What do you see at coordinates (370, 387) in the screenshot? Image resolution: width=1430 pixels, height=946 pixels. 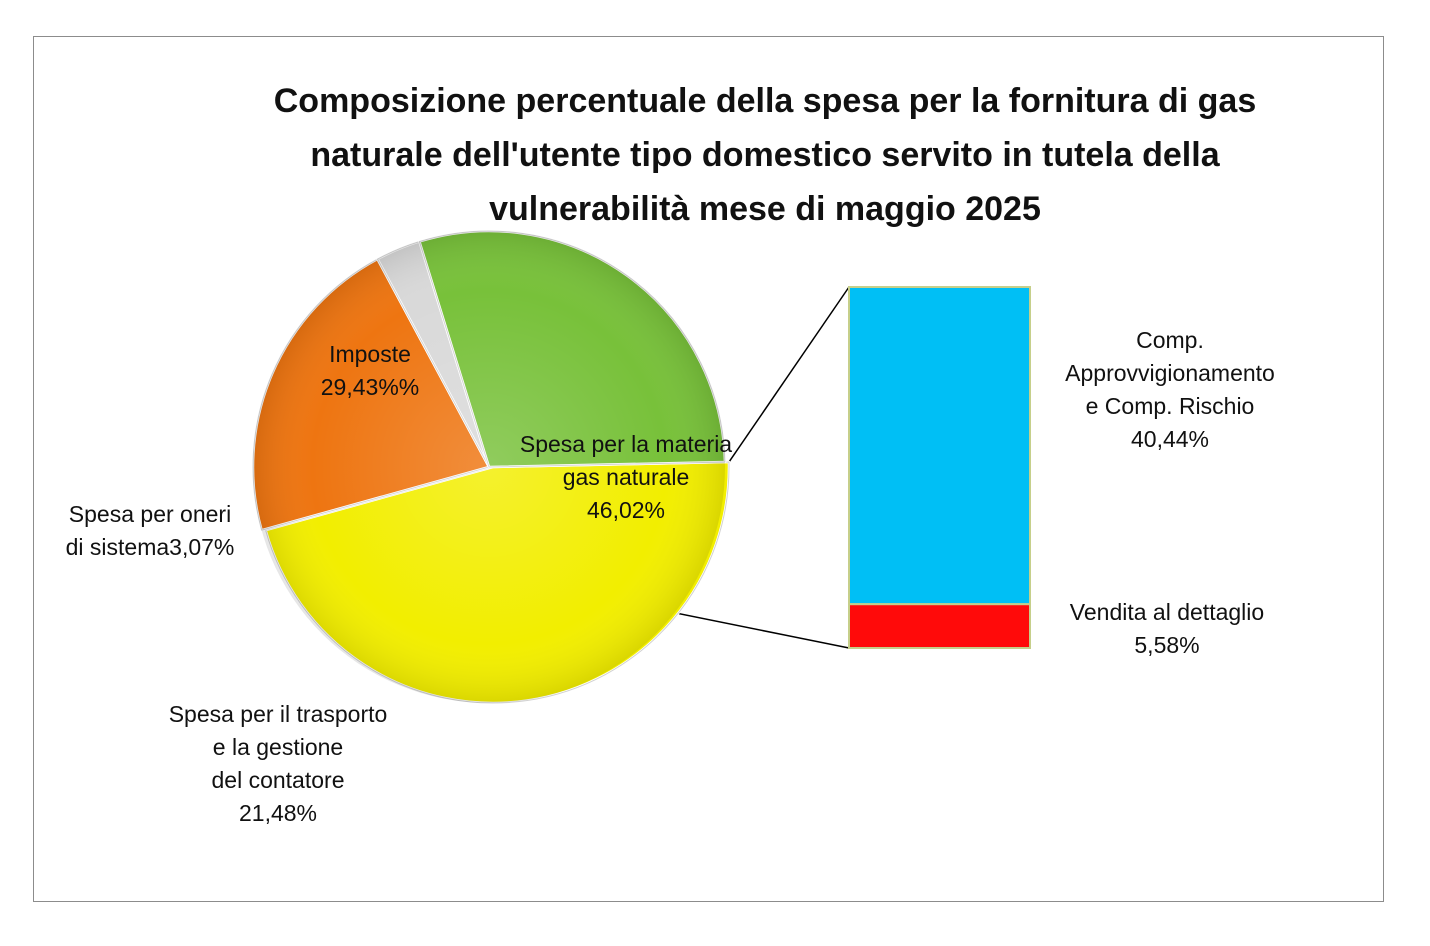 I see `slice-label-line: 29,43%%` at bounding box center [370, 387].